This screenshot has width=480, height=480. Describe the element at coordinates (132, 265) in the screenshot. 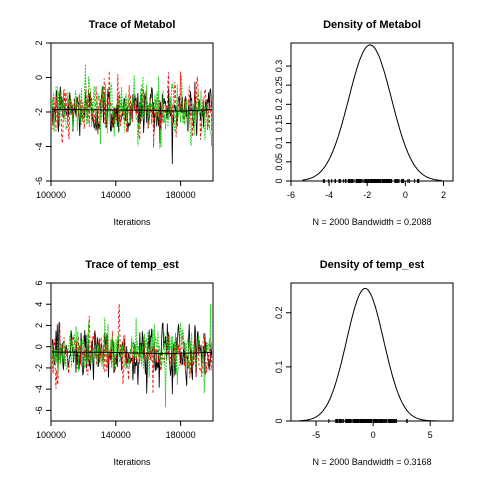

I see `panel-title: Trace of temp_est` at that location.